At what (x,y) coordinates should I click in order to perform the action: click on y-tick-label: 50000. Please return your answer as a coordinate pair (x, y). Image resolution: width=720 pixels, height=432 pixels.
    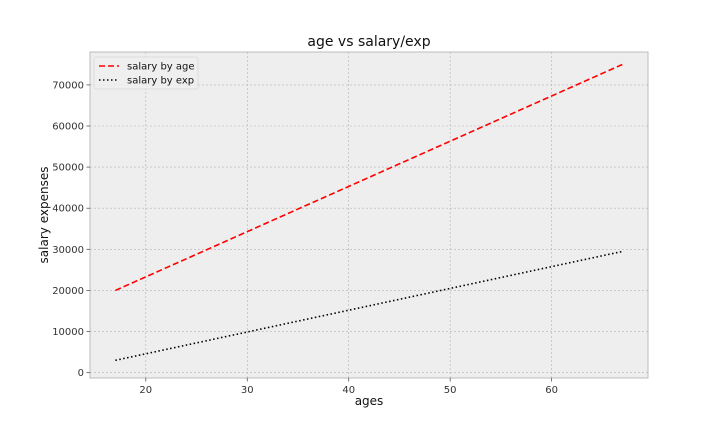
    Looking at the image, I should click on (68, 168).